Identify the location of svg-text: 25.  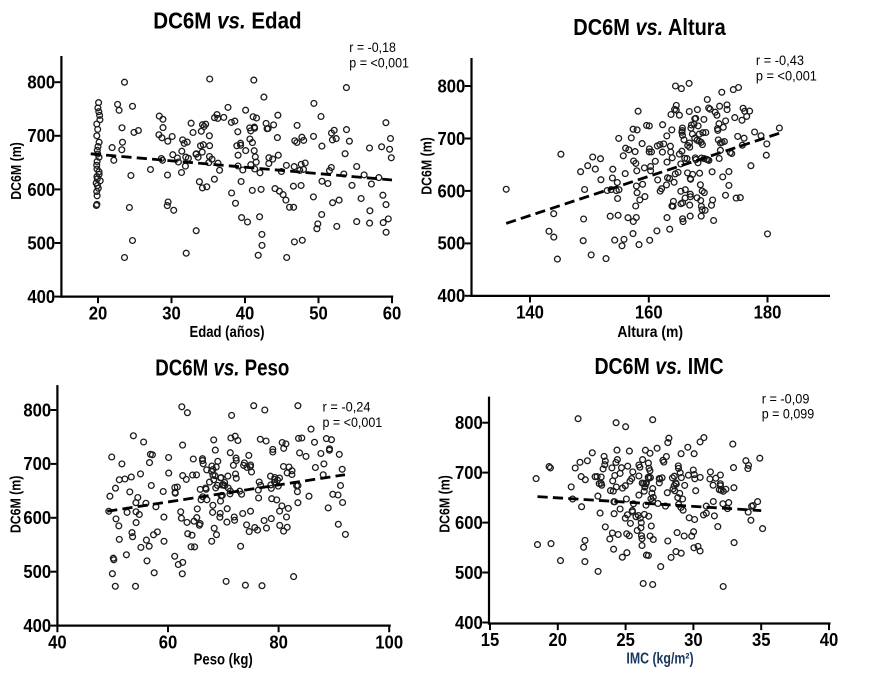
(625, 639).